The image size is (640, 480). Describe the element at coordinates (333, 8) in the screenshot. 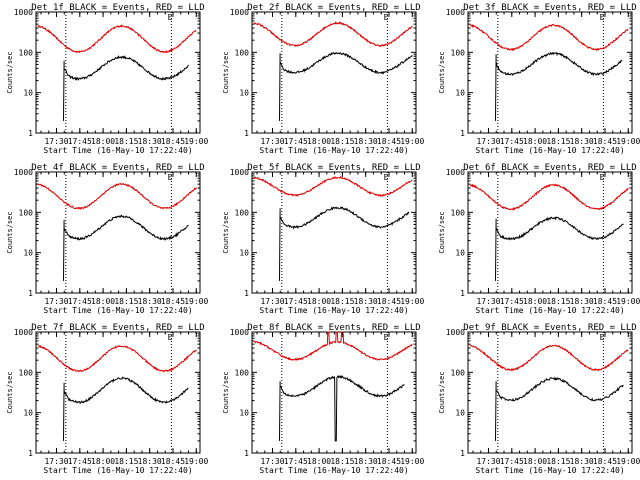

I see `panel-title: Det 2f BLACK = Events, RED = LLD` at that location.